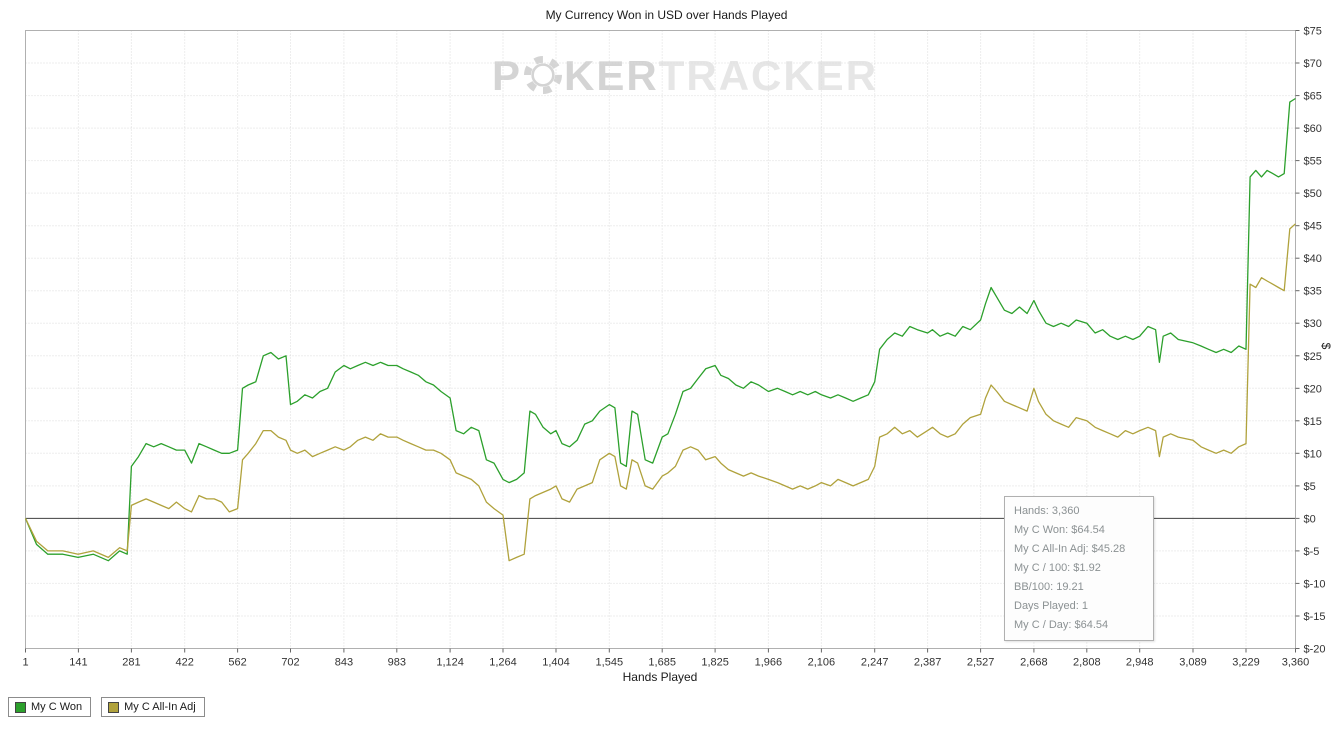 The image size is (1333, 733). What do you see at coordinates (1140, 663) in the screenshot?
I see `x-tick-label: 2,948` at bounding box center [1140, 663].